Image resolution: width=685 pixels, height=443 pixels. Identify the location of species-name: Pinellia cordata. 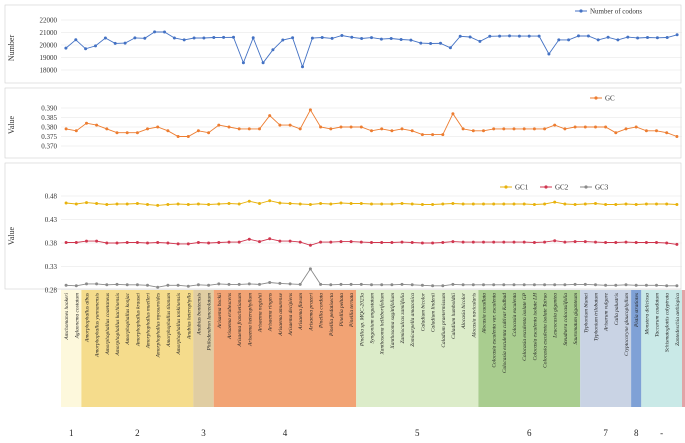
(322, 311).